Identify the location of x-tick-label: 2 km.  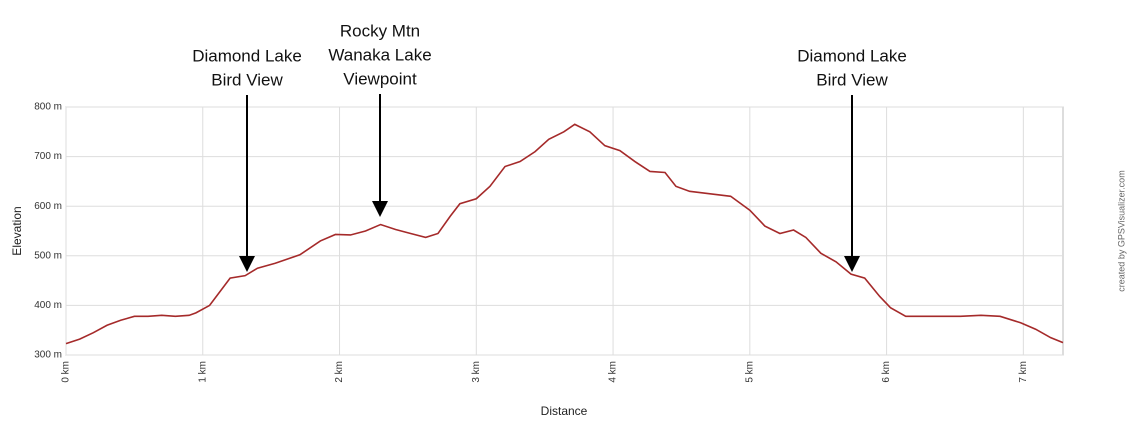
(339, 372).